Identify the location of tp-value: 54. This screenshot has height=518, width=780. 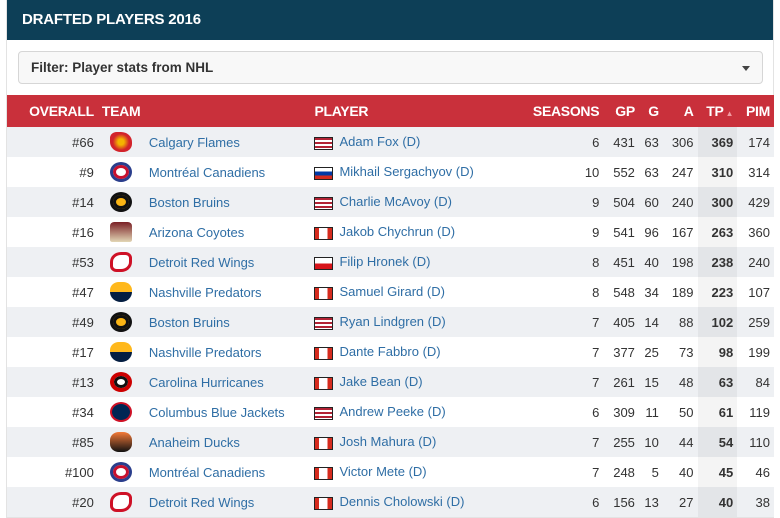
(717, 442).